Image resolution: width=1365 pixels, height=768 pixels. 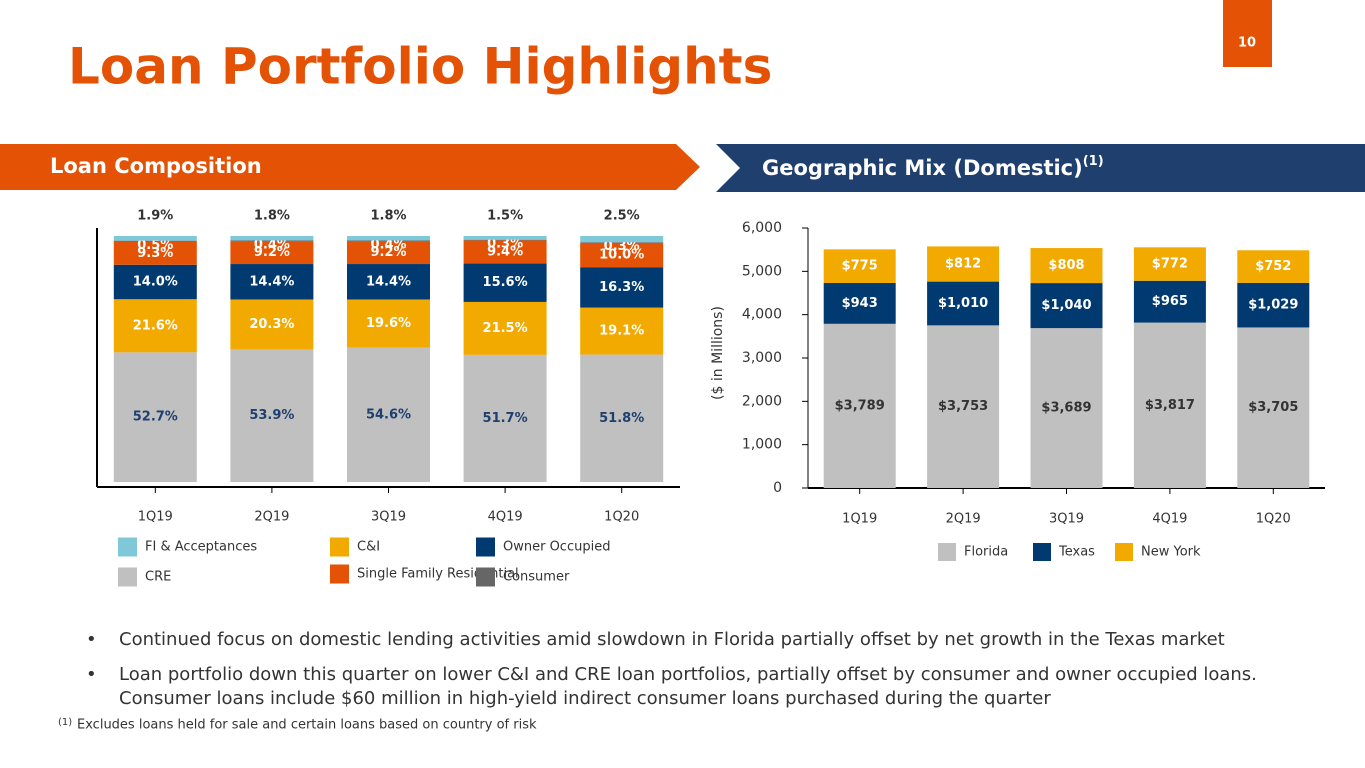 What do you see at coordinates (762, 271) in the screenshot?
I see `y-tick-label: 5,000` at bounding box center [762, 271].